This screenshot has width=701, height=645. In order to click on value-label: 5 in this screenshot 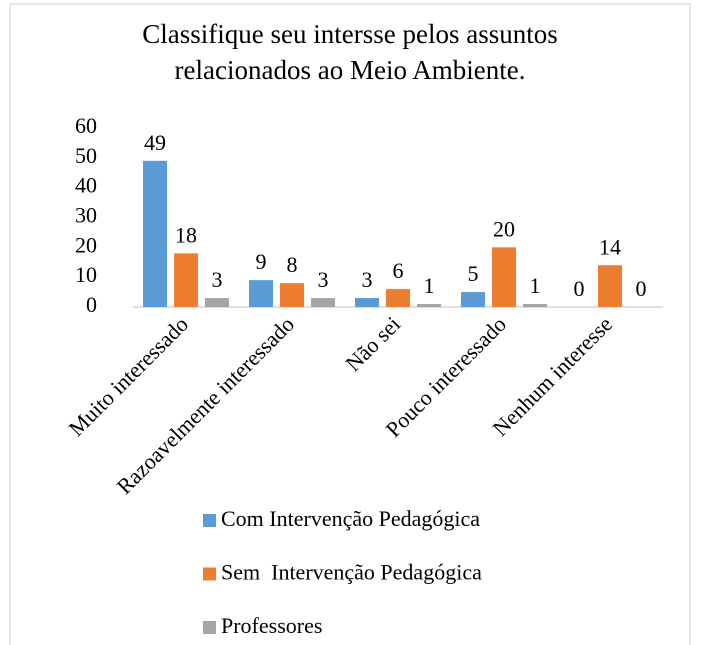, I will do `click(473, 273)`.